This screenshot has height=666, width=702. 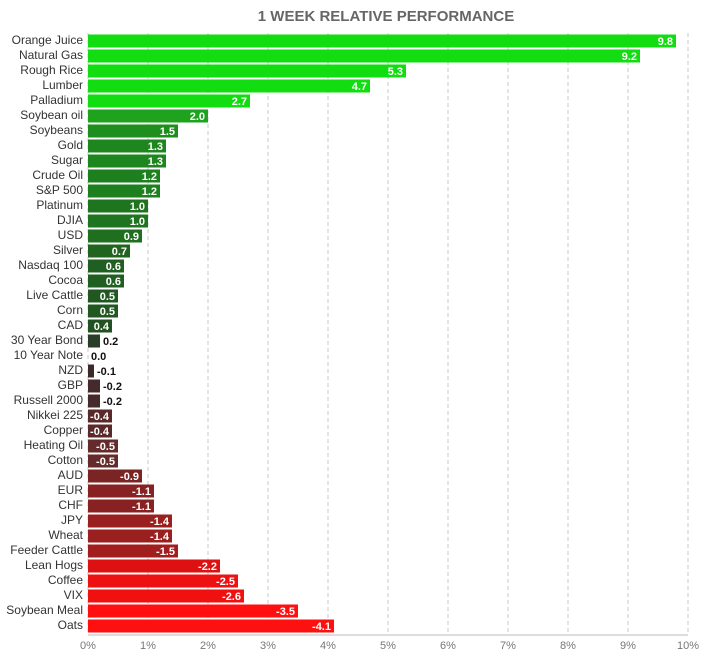 What do you see at coordinates (328, 646) in the screenshot?
I see `x-tick-label: 4%` at bounding box center [328, 646].